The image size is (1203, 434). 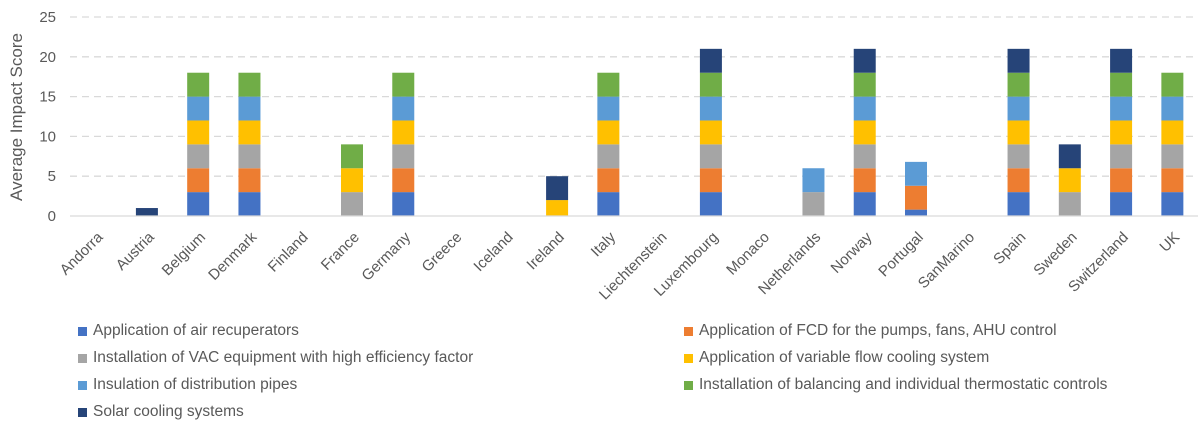 I want to click on legend-item: Insulation of distribution pipes, so click(x=187, y=385).